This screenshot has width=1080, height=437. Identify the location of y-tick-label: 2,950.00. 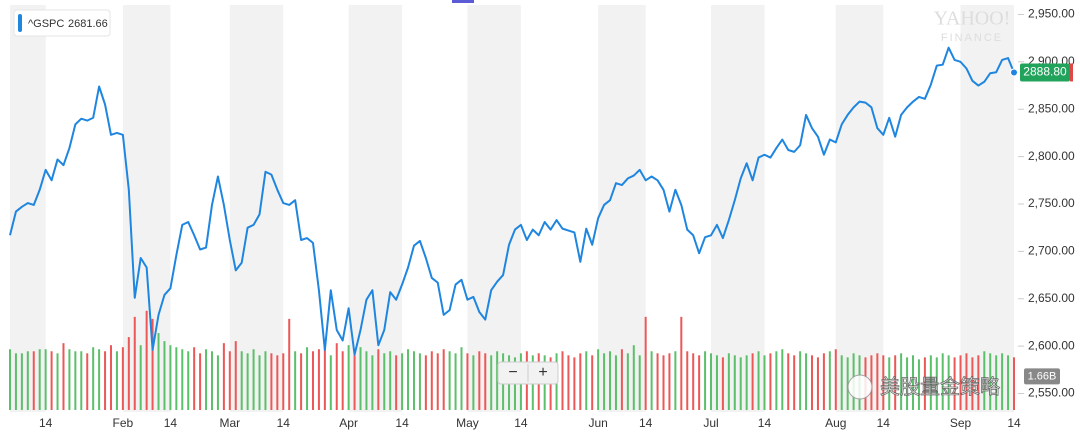
(1051, 14).